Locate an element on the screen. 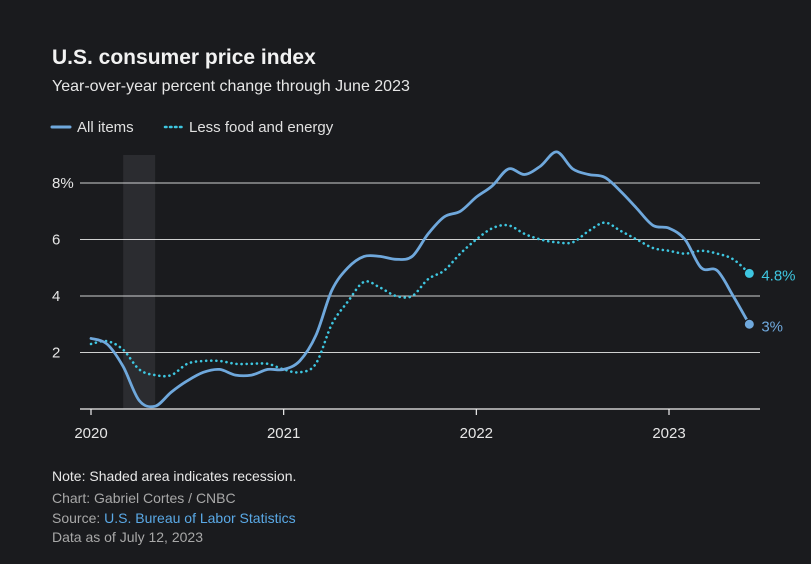 This screenshot has width=811, height=564. end-label-all-items: 3% is located at coordinates (772, 326).